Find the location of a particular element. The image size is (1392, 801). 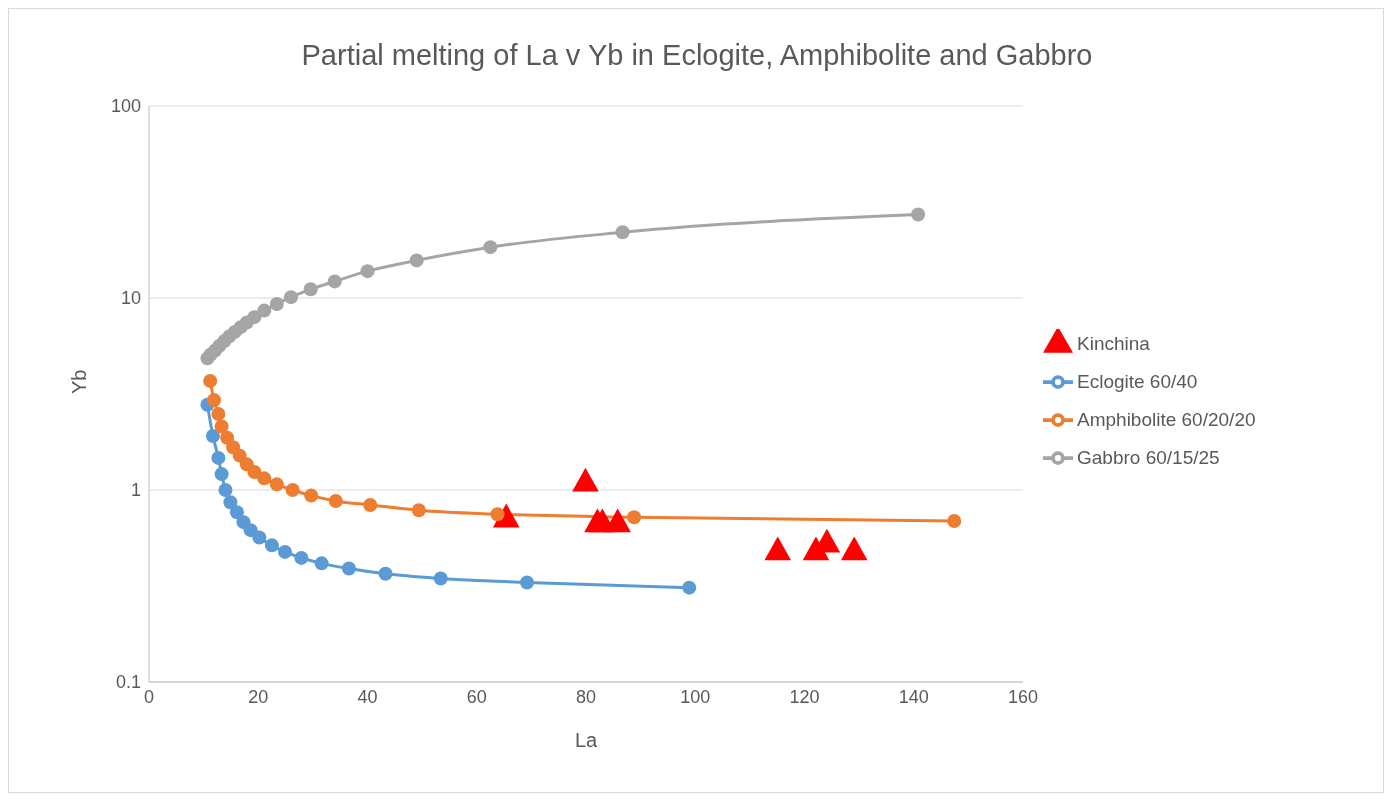

x-tick-label: 60 is located at coordinates (476, 696).